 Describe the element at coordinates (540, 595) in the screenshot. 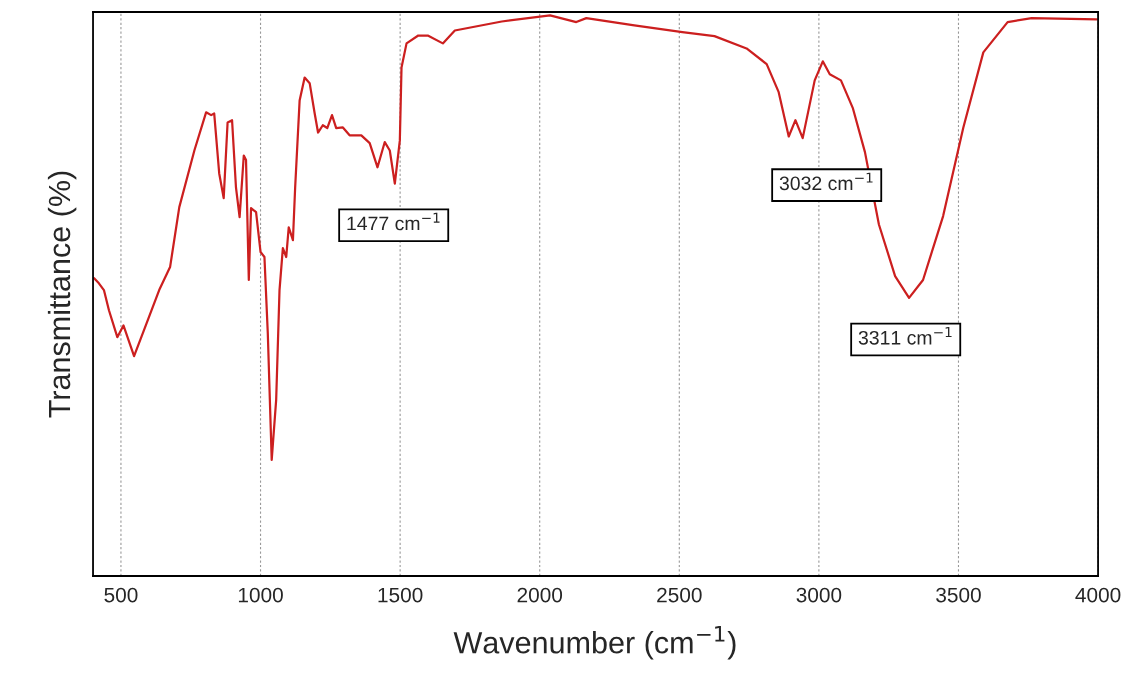

I see `x-tick-label: 2000` at that location.